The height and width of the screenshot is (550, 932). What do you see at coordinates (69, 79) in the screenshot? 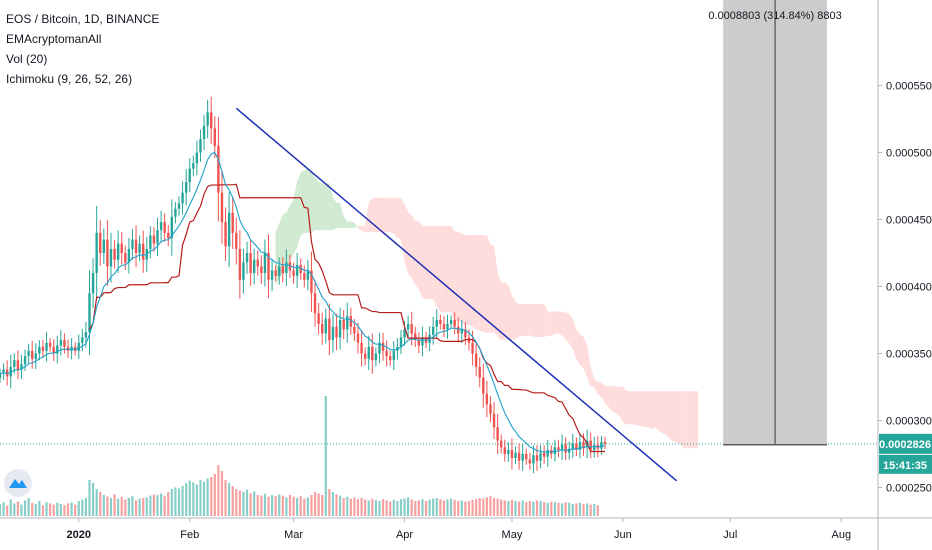
I see `legend-indicator-ichimoku: Ichimoku (9, 26, 52, 26)` at bounding box center [69, 79].